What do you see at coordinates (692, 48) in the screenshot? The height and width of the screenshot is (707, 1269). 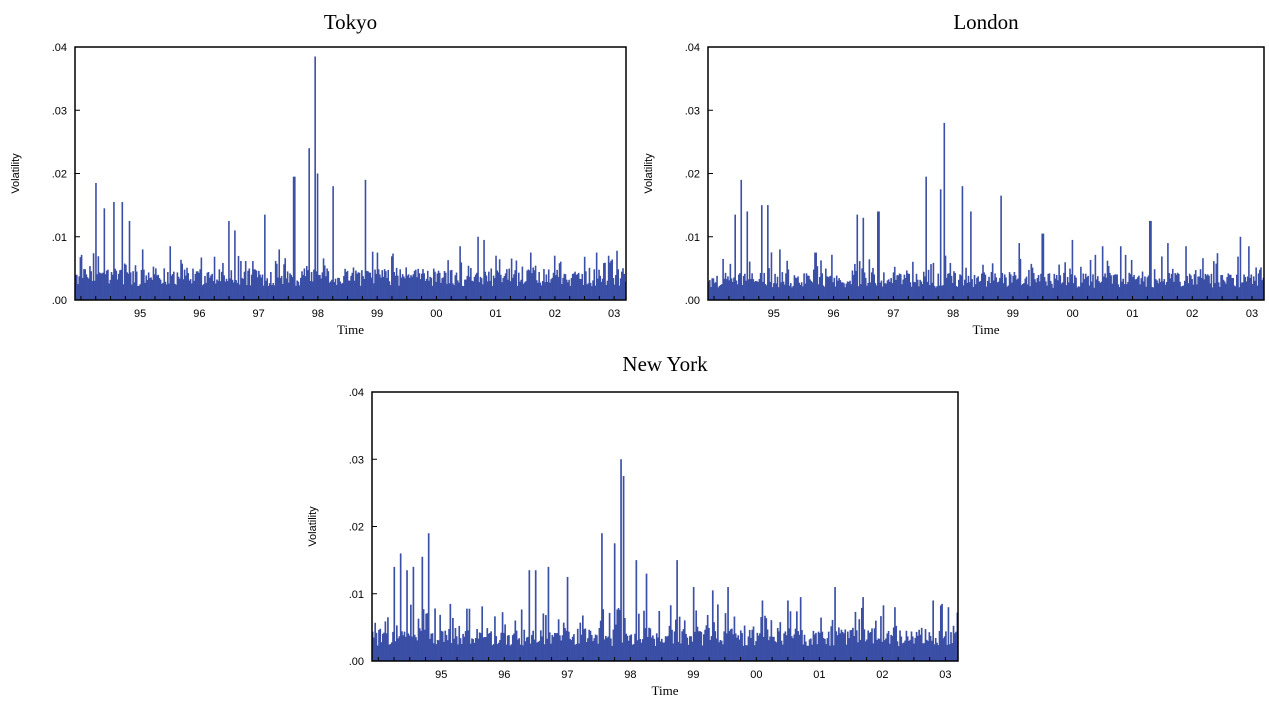 I see `y-tick-label: .04` at bounding box center [692, 48].